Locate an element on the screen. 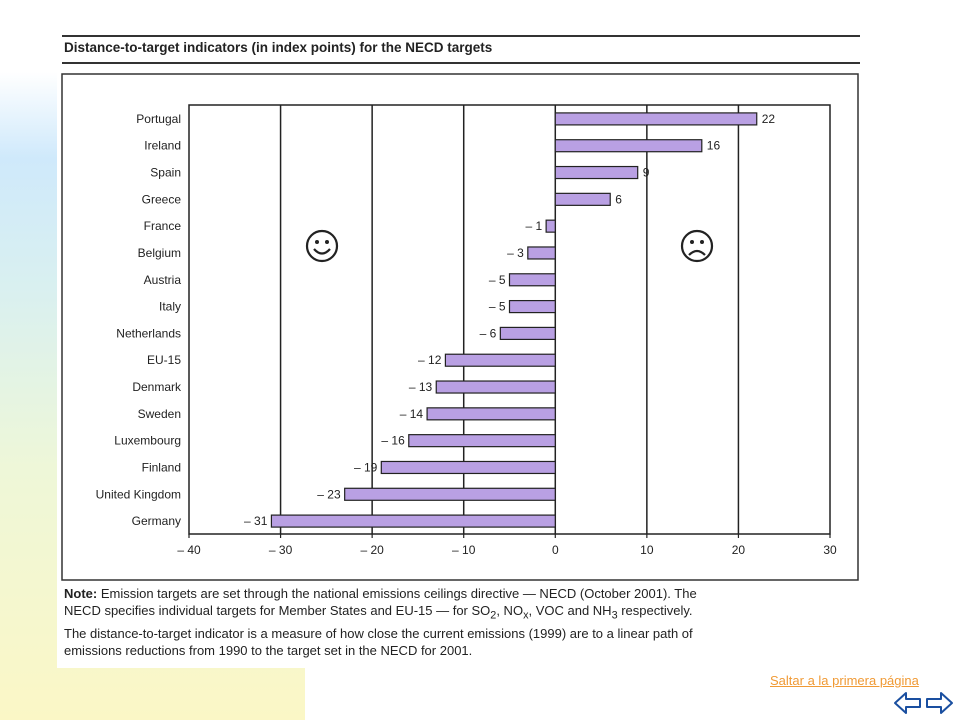  bar-austria is located at coordinates (532, 280).